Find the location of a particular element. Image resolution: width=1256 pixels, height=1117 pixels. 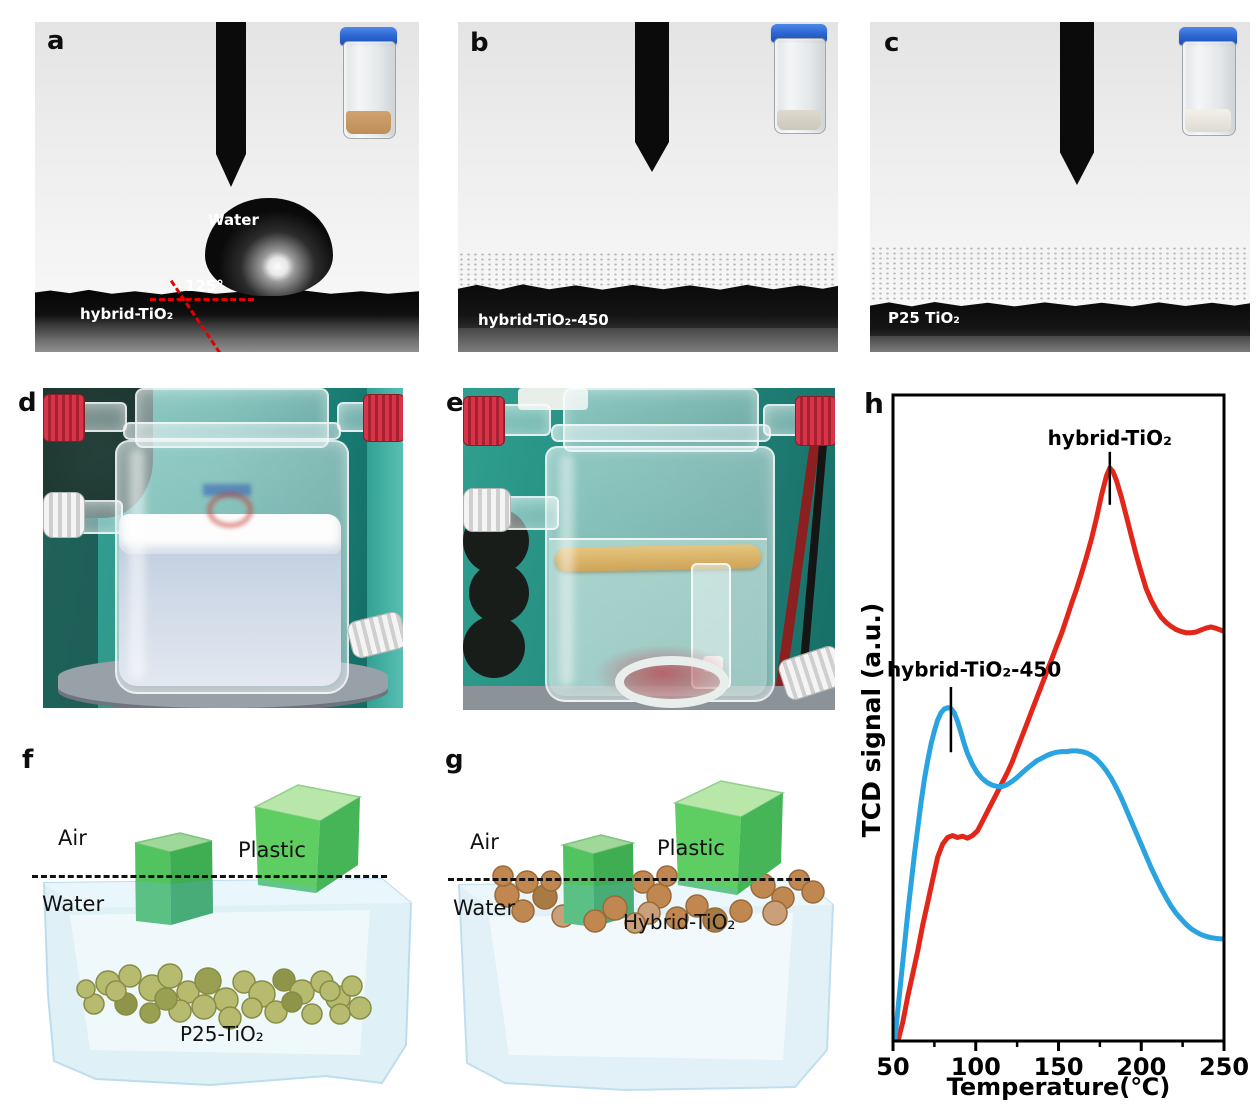

chart-x-axis-label: Temperature(℃) is located at coordinates (1059, 1087).